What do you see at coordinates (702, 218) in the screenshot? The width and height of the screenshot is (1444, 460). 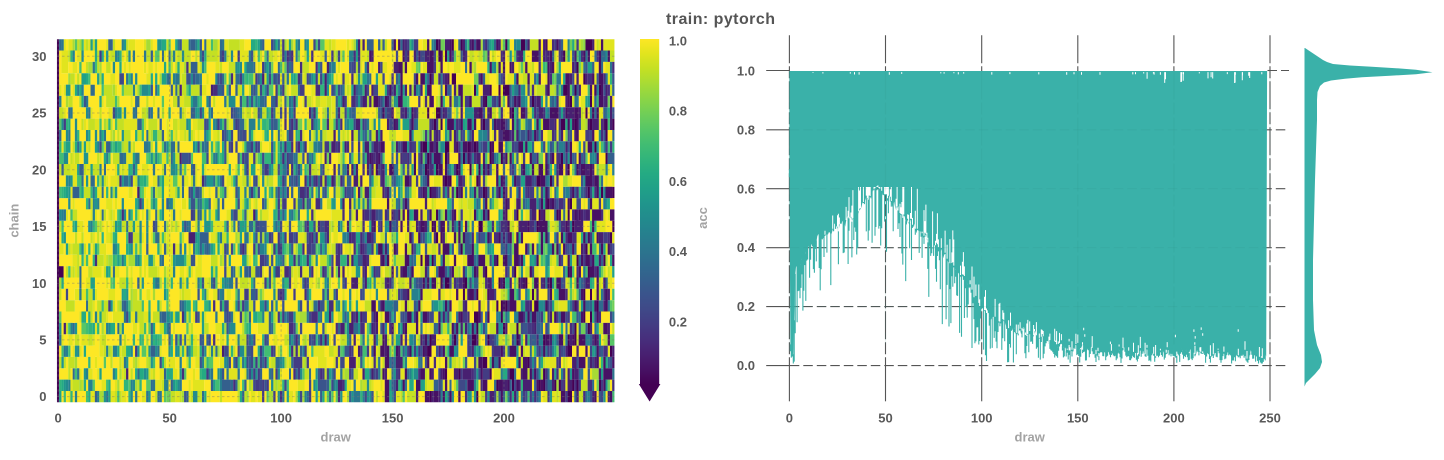 I see `svg-text: acc` at bounding box center [702, 218].